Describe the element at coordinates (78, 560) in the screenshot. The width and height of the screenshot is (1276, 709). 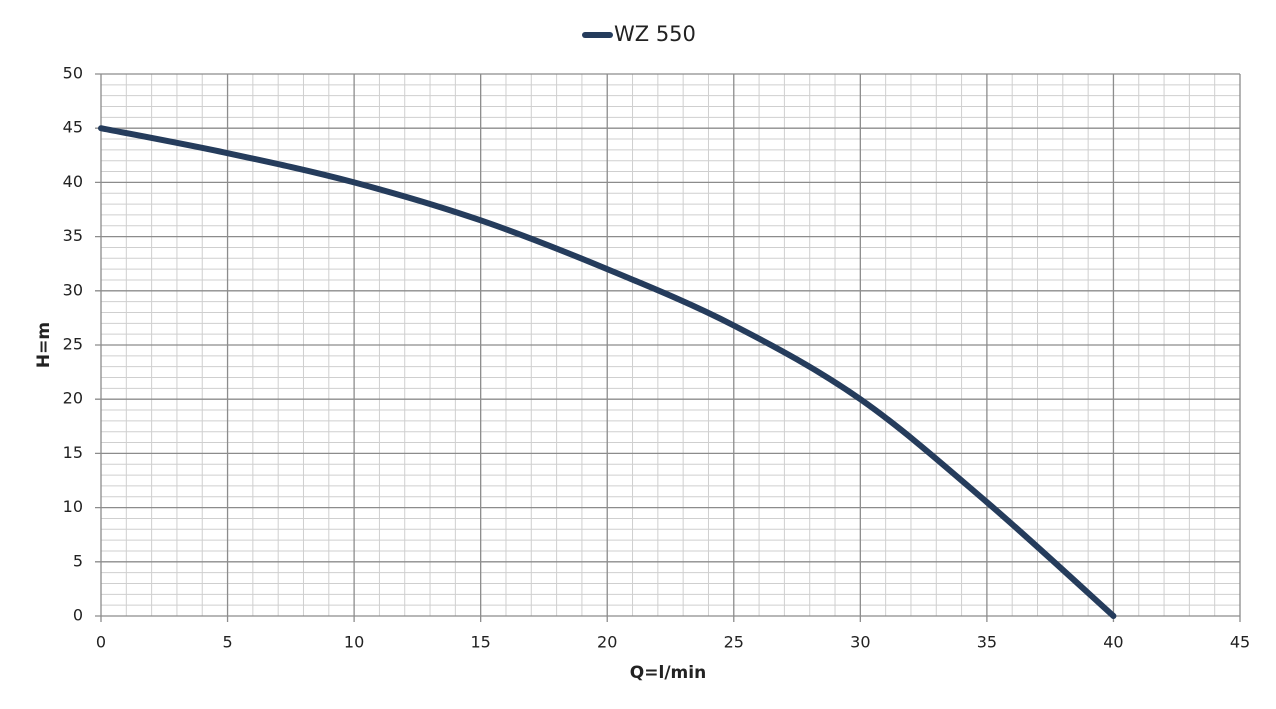
I see `y-tick-label: 5` at that location.